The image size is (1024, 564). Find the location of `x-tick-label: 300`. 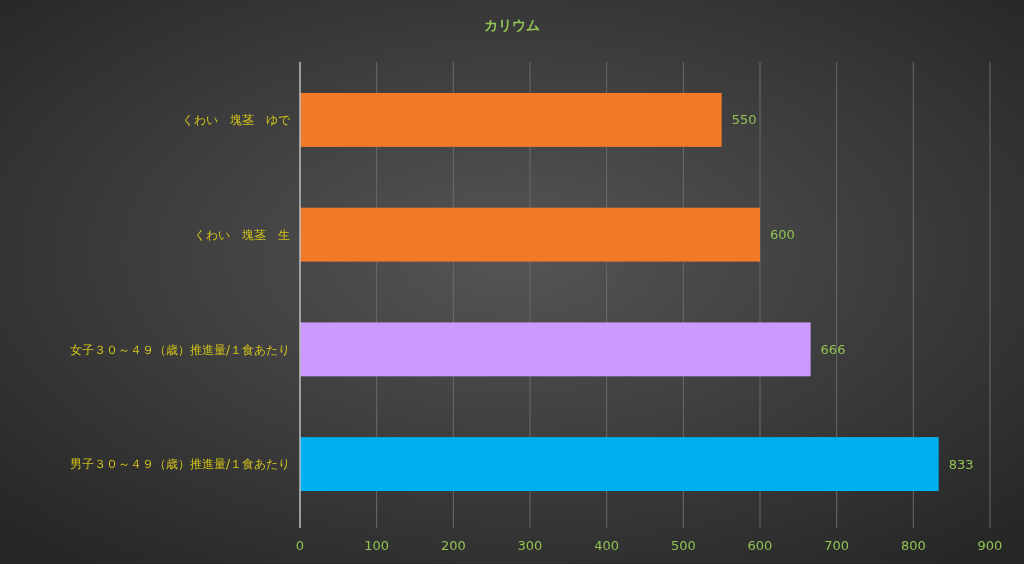

x-tick-label: 300 is located at coordinates (530, 545).